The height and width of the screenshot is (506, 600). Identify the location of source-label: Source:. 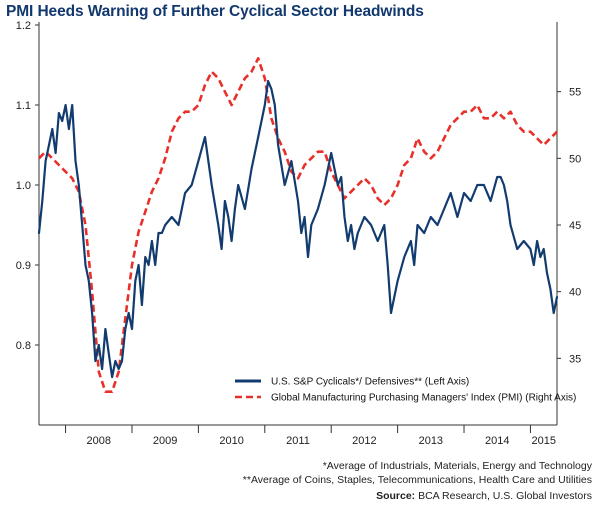
(396, 496).